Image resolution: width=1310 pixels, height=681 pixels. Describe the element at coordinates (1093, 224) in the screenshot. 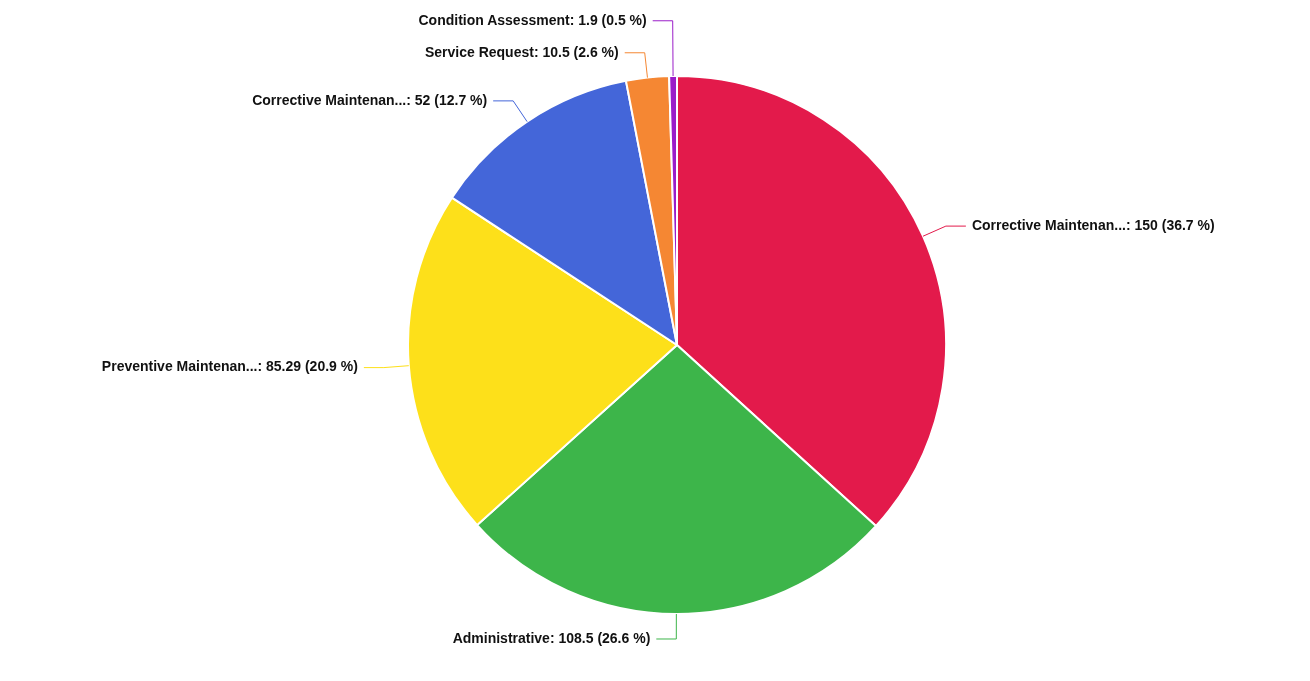

I see `slice-label: Corrective Maintenan...: 150 (36.7 %)` at that location.